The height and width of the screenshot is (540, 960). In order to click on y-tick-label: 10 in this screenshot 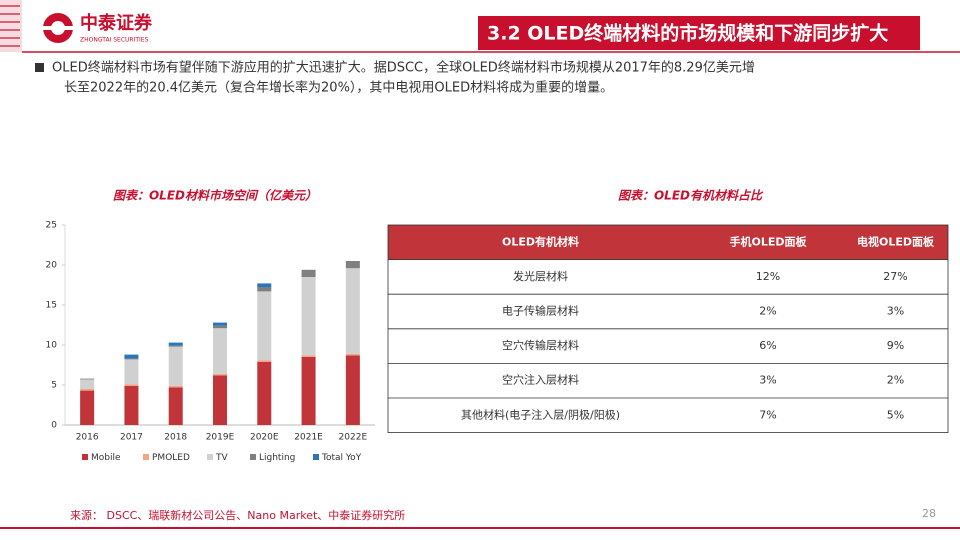, I will do `click(52, 346)`.